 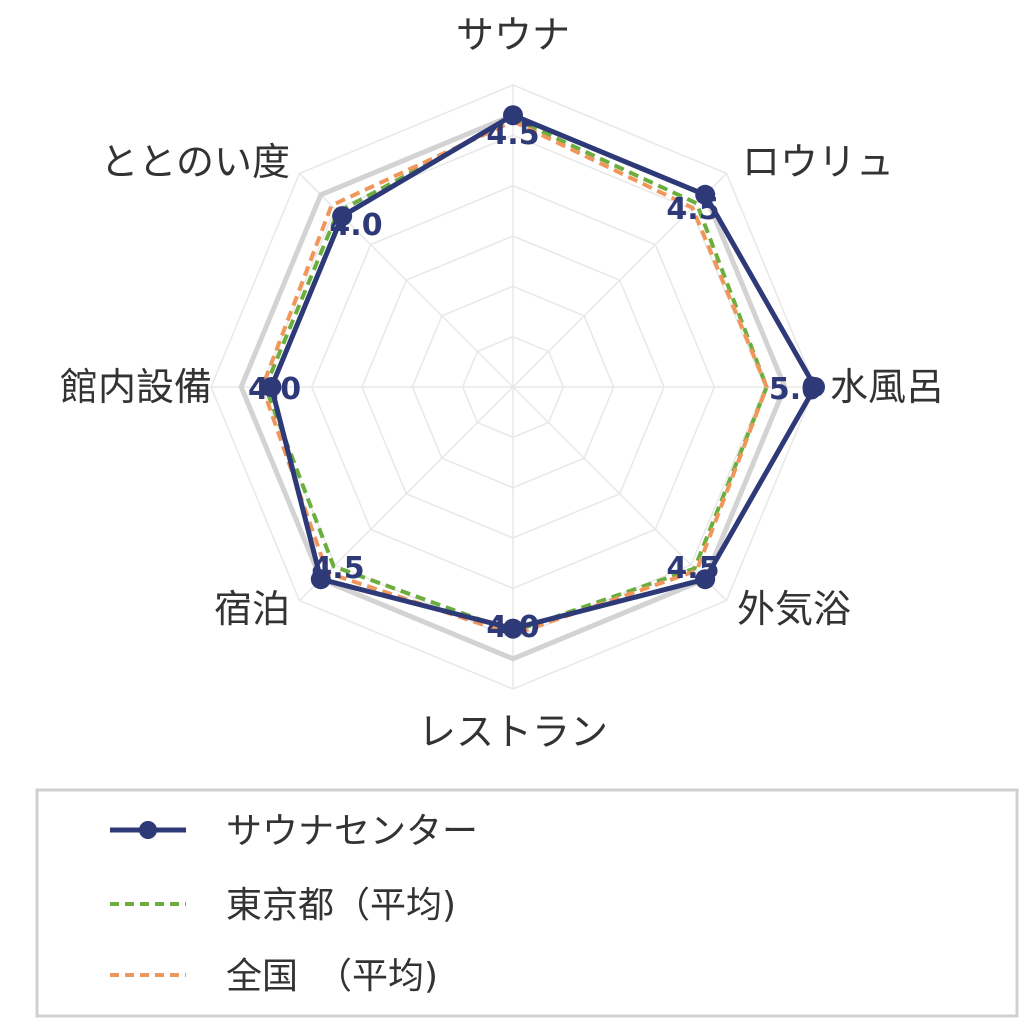 What do you see at coordinates (252, 609) in the screenshot?
I see `axis-label: 宿泊` at bounding box center [252, 609].